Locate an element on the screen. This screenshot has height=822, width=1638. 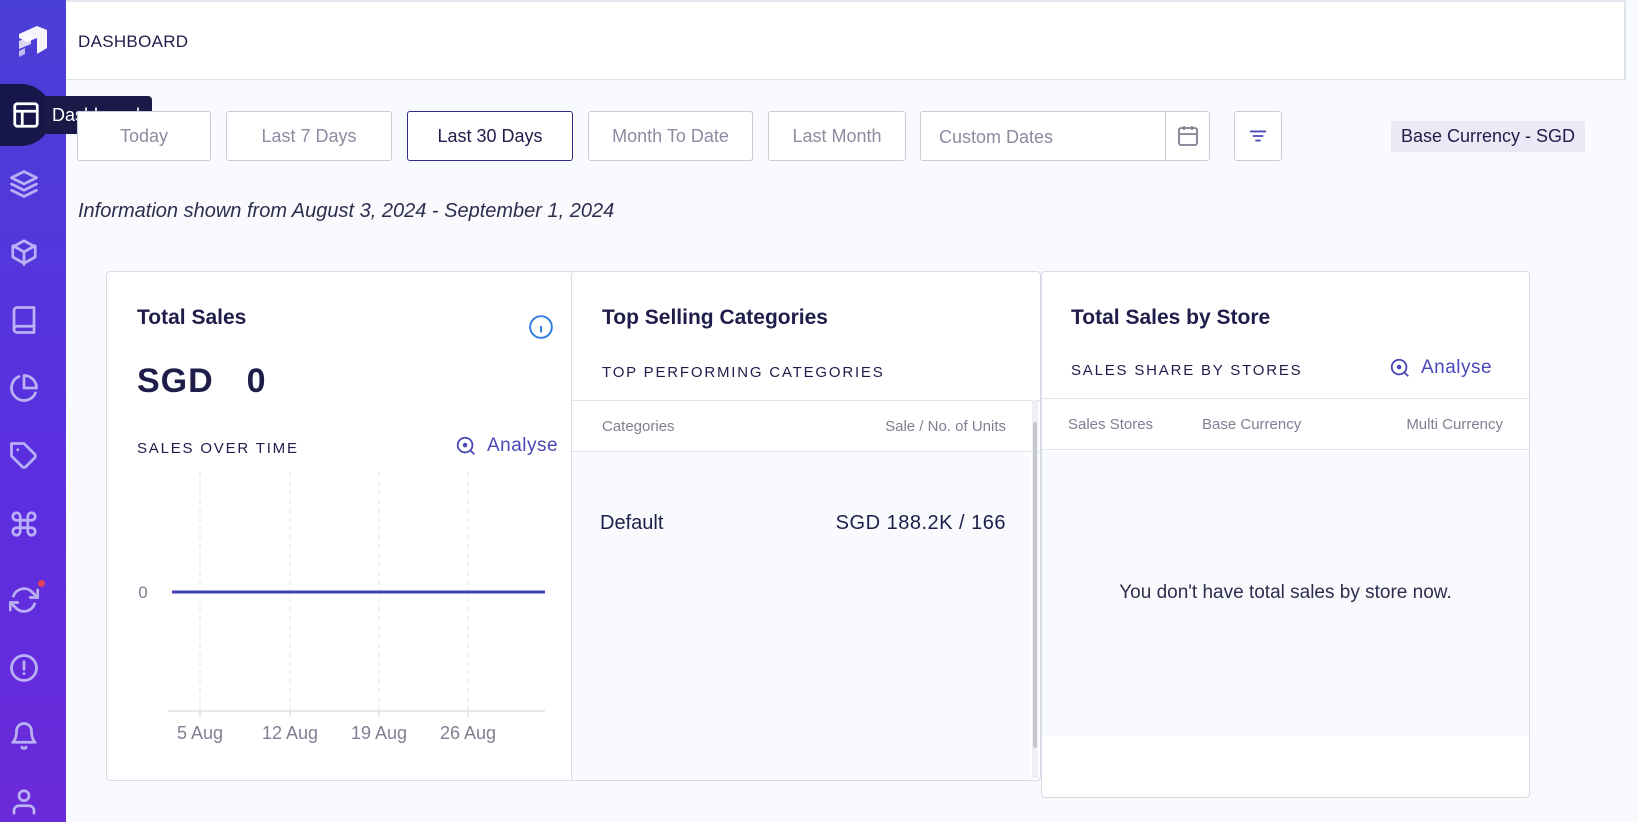
chart-y-tick-label: 0 is located at coordinates (142, 592).